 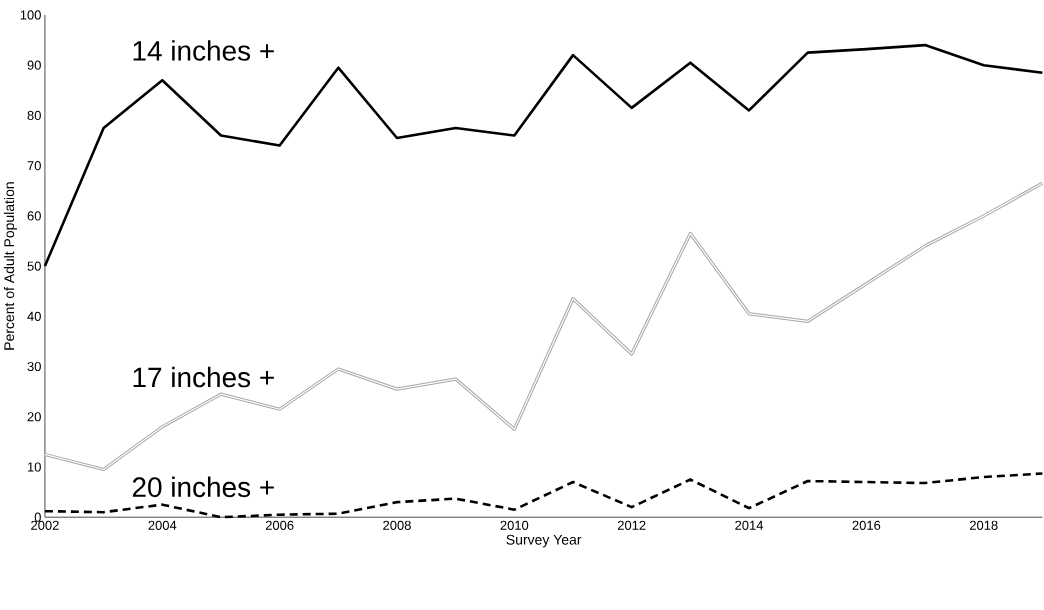 What do you see at coordinates (37, 517) in the screenshot?
I see `y-tick-label: 0` at bounding box center [37, 517].